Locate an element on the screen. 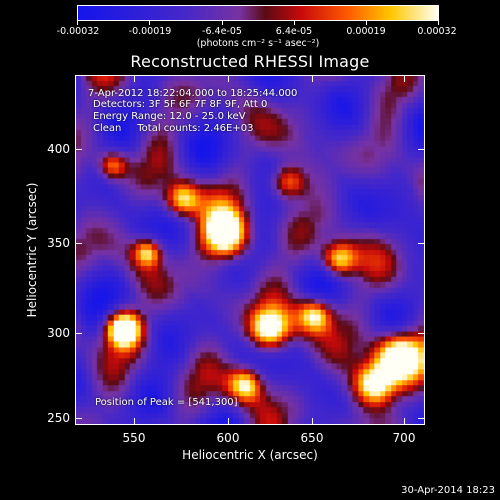 The width and height of the screenshot is (500, 500). colorbar-tick-label: -0.00019 is located at coordinates (150, 31).